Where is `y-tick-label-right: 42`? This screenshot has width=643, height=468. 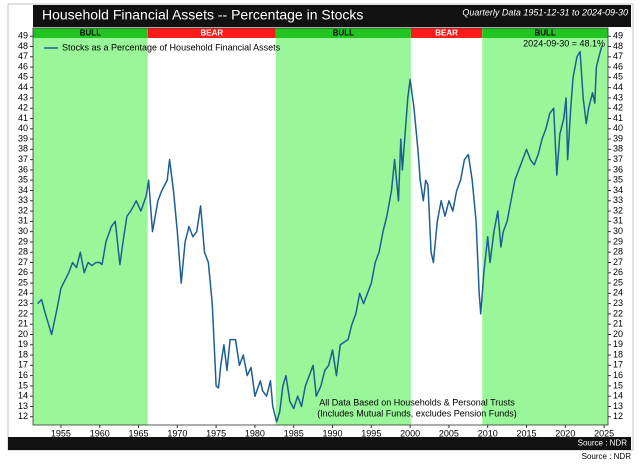
y-tick-label-right: 42 is located at coordinates (618, 108).